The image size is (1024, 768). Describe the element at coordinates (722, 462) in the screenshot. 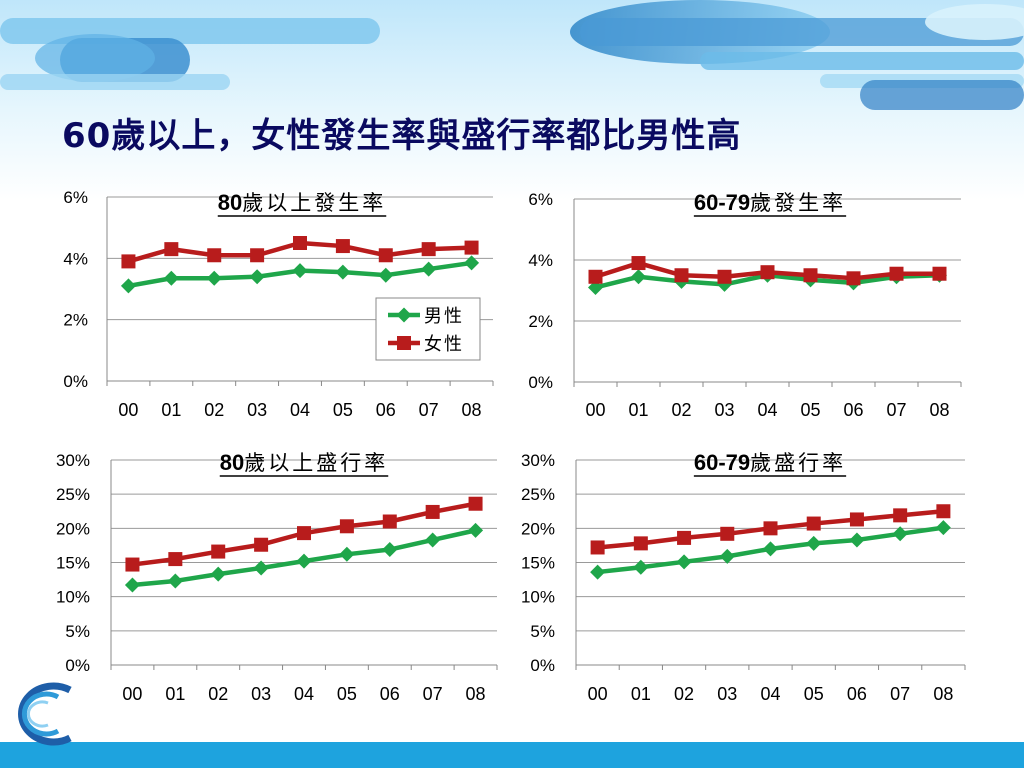

I see `chart-title-number: 60-79` at that location.